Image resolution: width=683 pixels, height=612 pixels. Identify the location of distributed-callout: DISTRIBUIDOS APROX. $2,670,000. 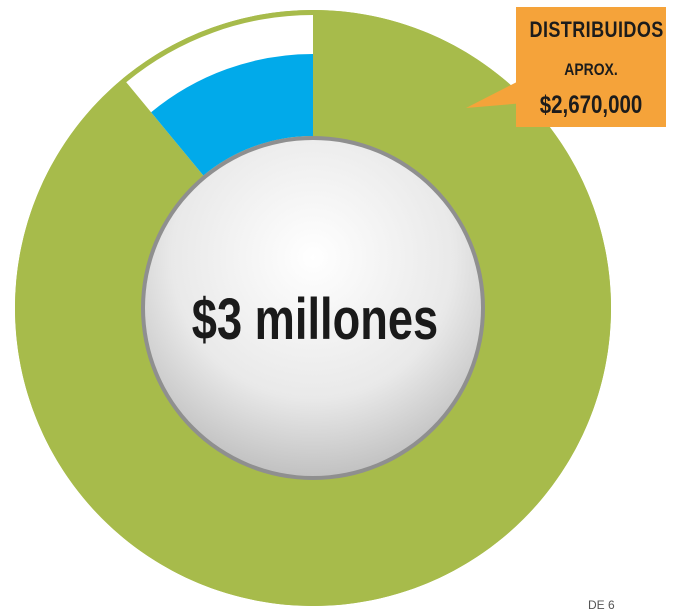
(591, 67).